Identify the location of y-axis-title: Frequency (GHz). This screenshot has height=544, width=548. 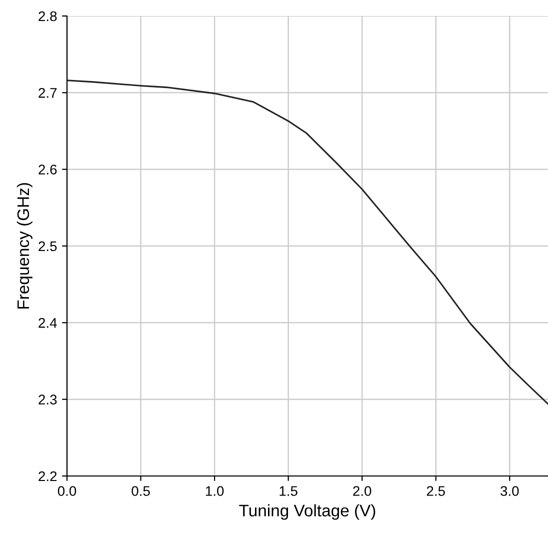
(24, 246).